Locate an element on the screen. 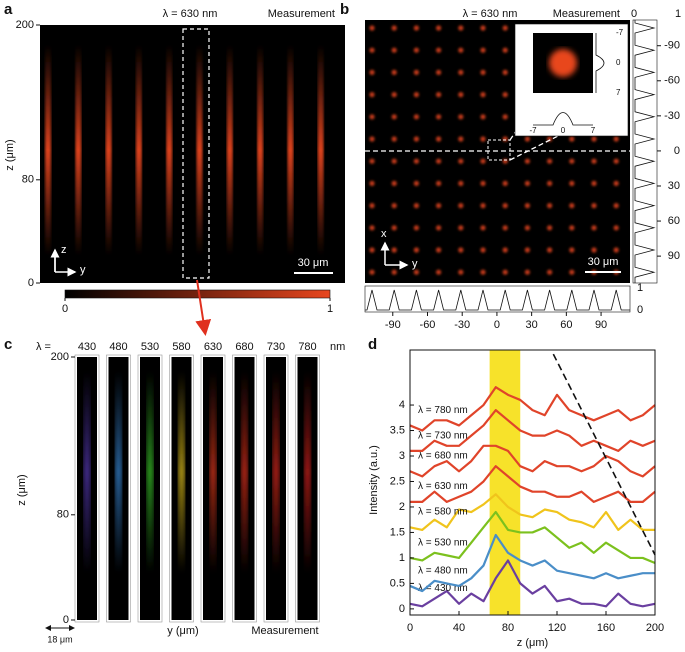 Image resolution: width=685 pixels, height=652 pixels. profile-frame is located at coordinates (645, 151).